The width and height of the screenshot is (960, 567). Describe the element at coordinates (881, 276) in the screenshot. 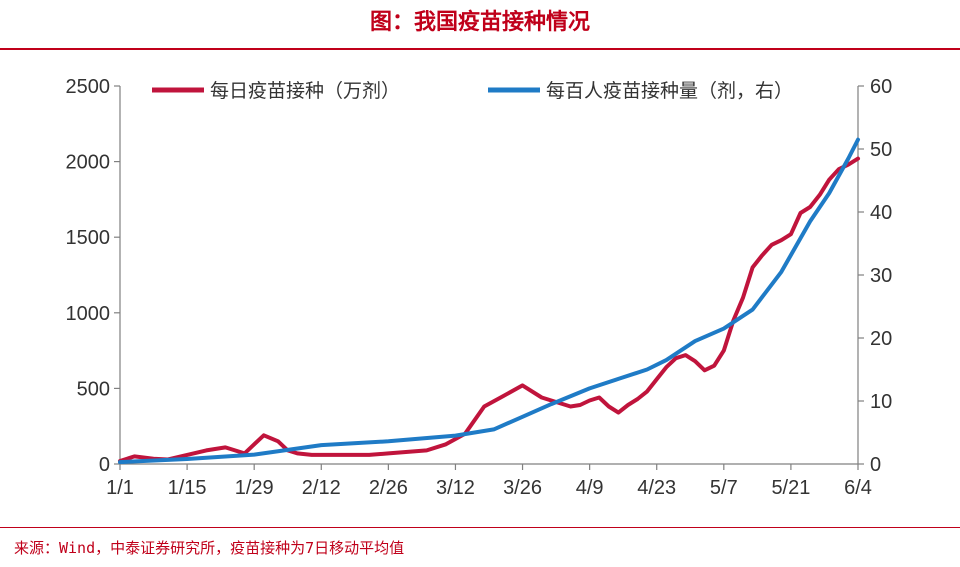

I see `y-right-tick-label: 30` at that location.